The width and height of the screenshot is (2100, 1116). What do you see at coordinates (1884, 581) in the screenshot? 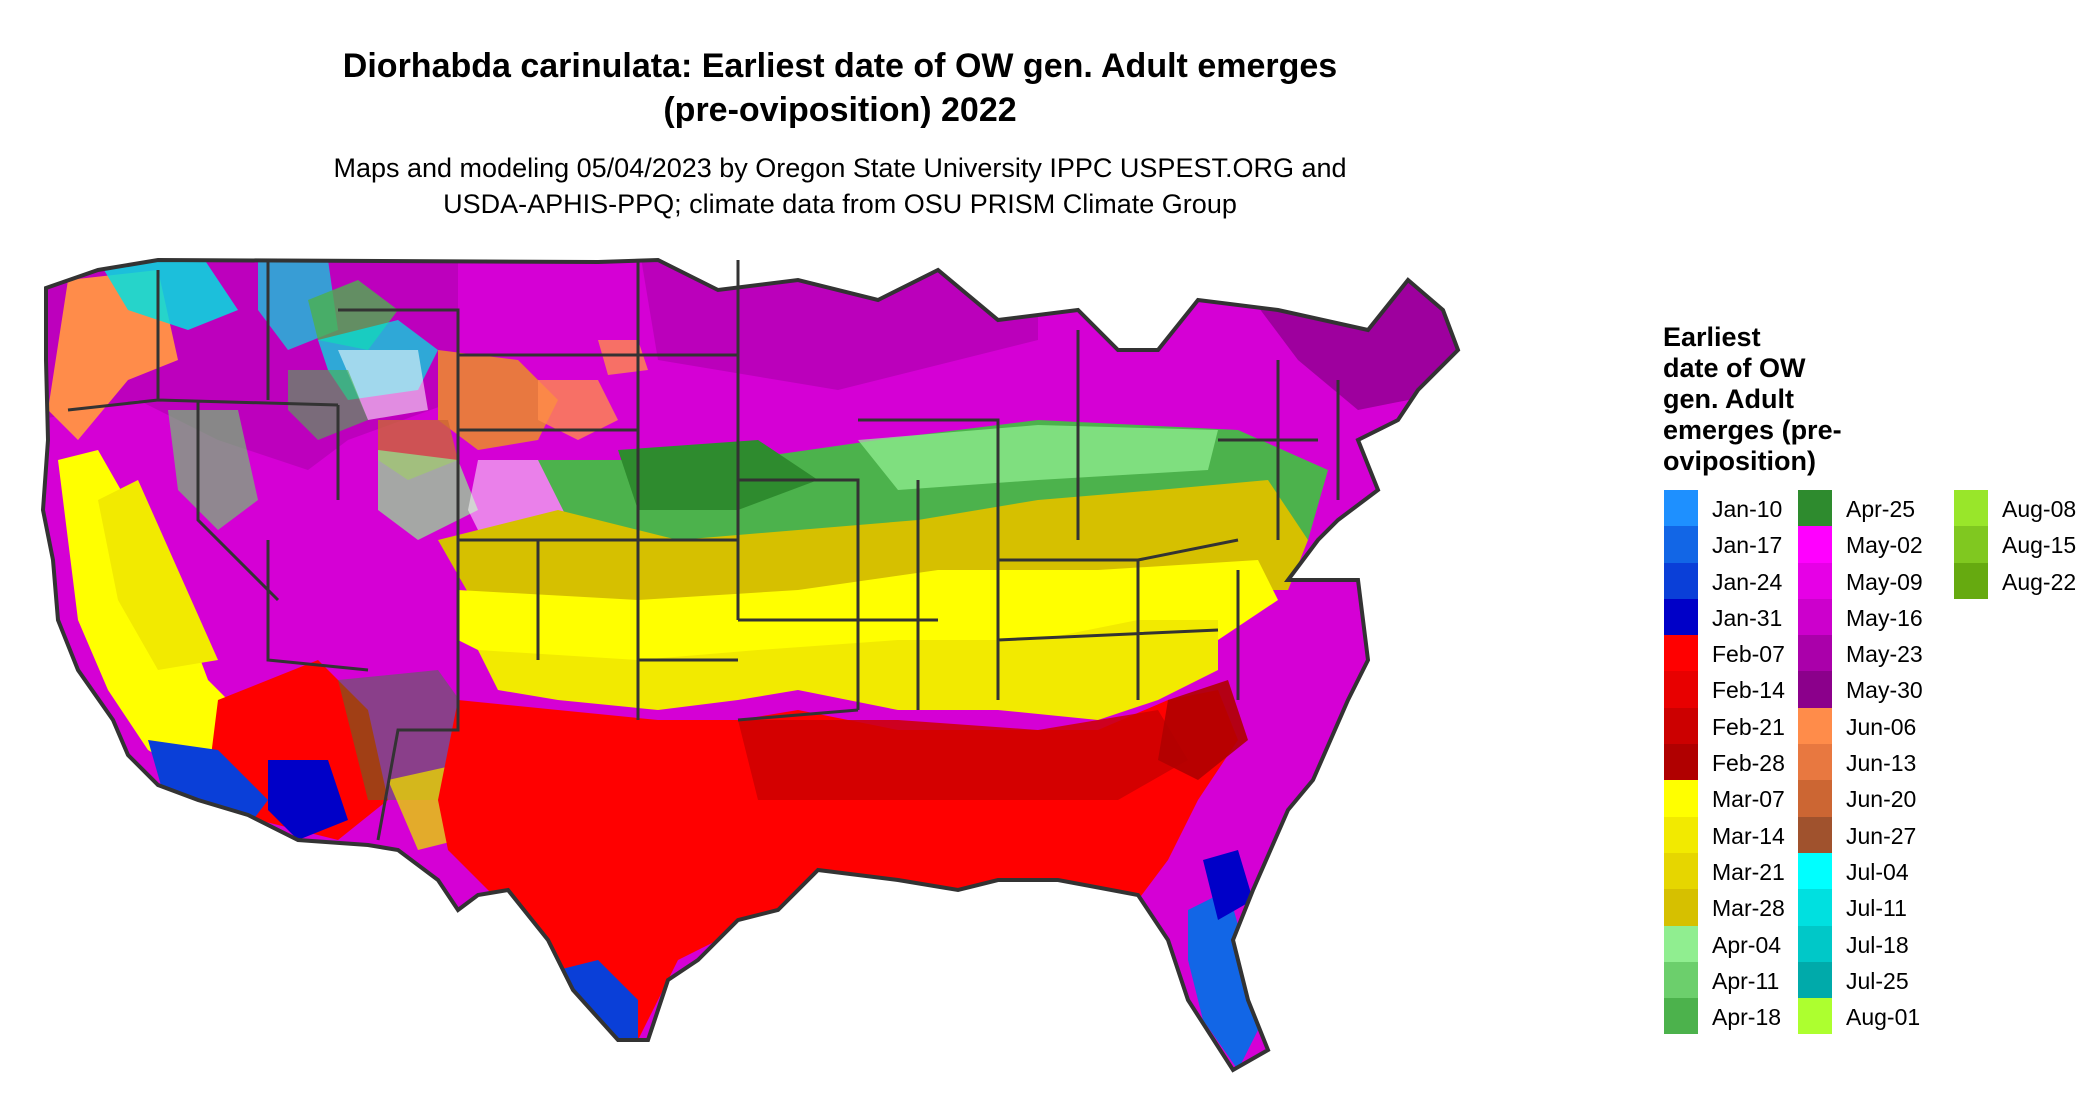
I see `legend-label: May-09` at bounding box center [1884, 581].